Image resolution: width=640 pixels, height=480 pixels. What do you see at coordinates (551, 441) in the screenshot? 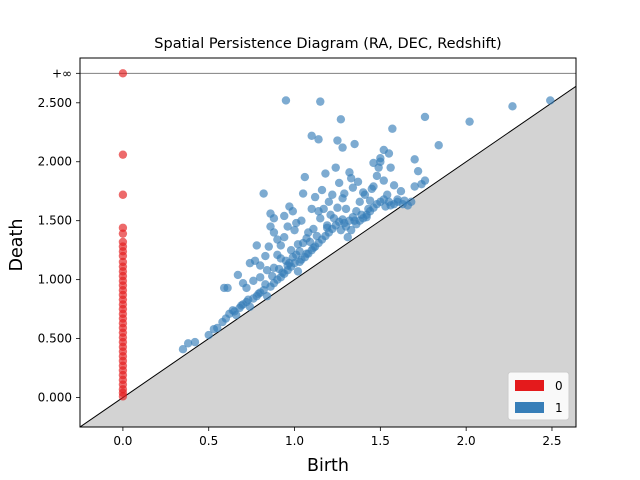
I see `x-tick-label: 2.5` at bounding box center [551, 441].